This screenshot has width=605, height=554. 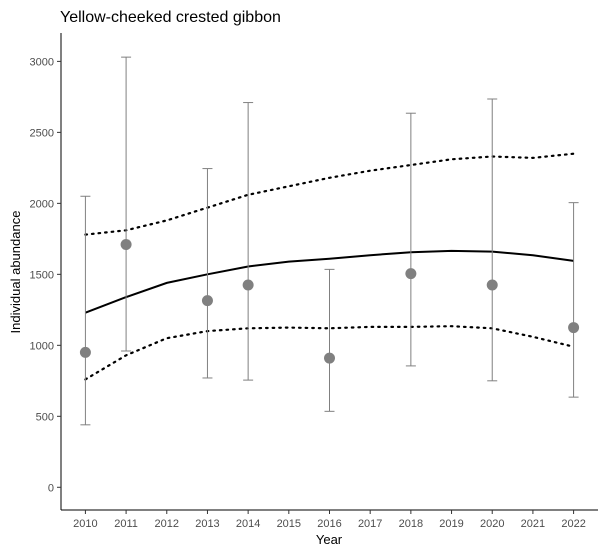 I want to click on x-tick-label: 2013, so click(x=207, y=524).